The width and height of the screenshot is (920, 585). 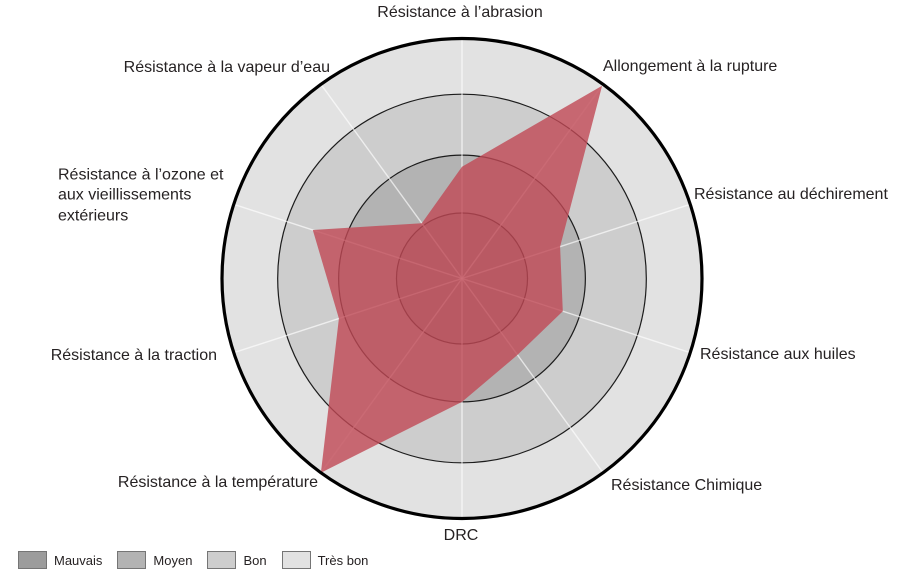 I want to click on legend-swatch-bon, so click(x=222, y=560).